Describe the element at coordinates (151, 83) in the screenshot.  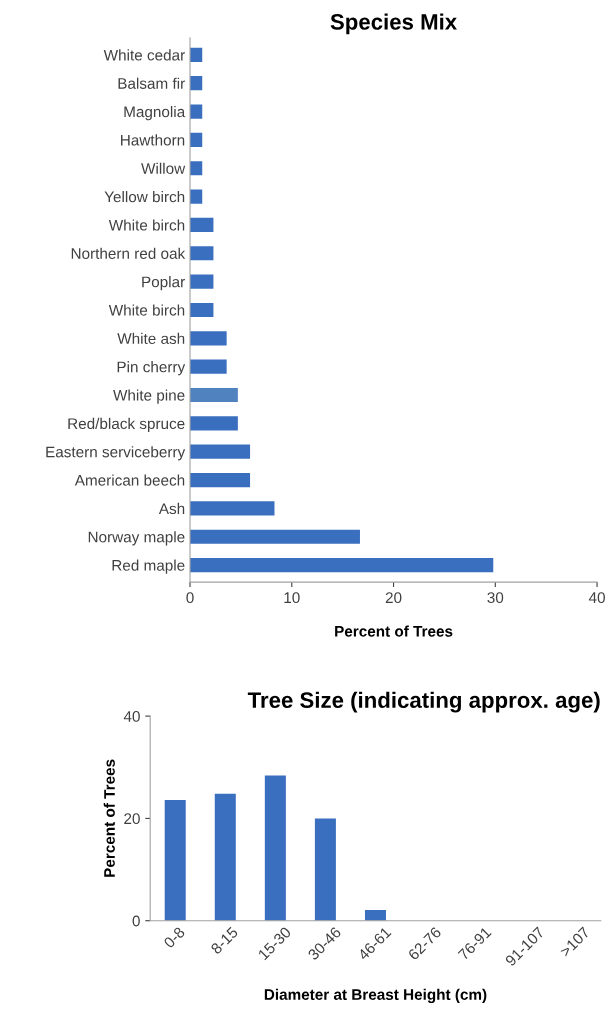
I see `y-tick-label: Balsam fir` at that location.